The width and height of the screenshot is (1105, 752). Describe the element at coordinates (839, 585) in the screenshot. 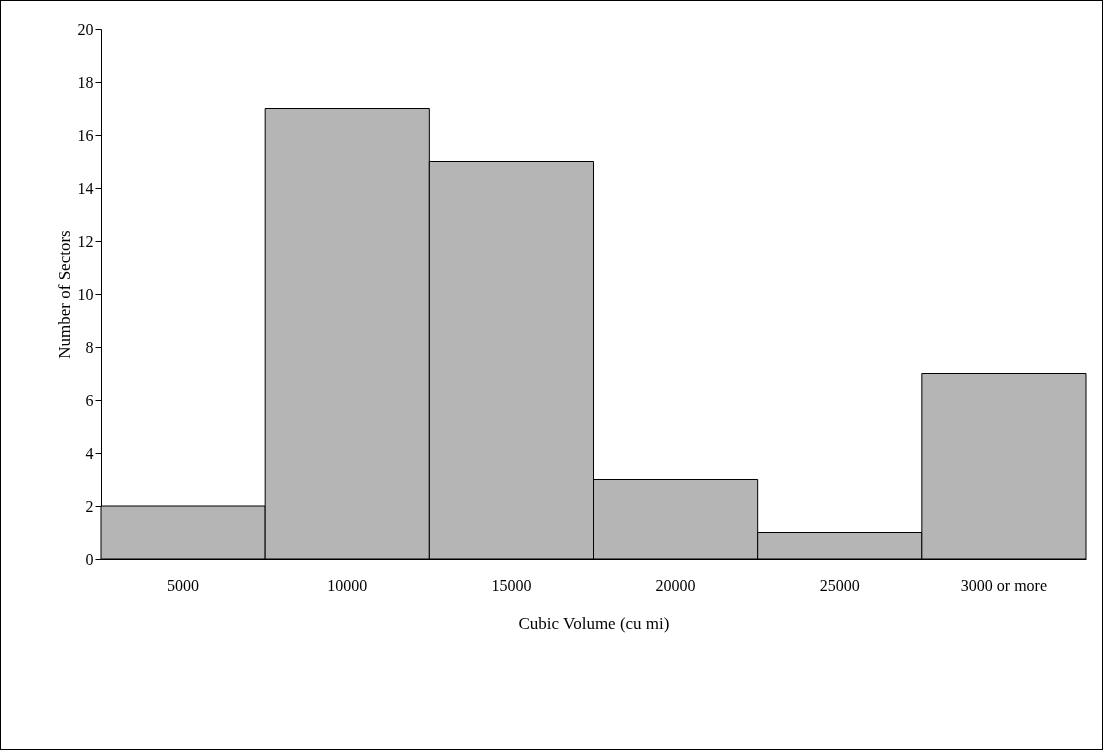

I see `x-tick-label: 25000` at that location.